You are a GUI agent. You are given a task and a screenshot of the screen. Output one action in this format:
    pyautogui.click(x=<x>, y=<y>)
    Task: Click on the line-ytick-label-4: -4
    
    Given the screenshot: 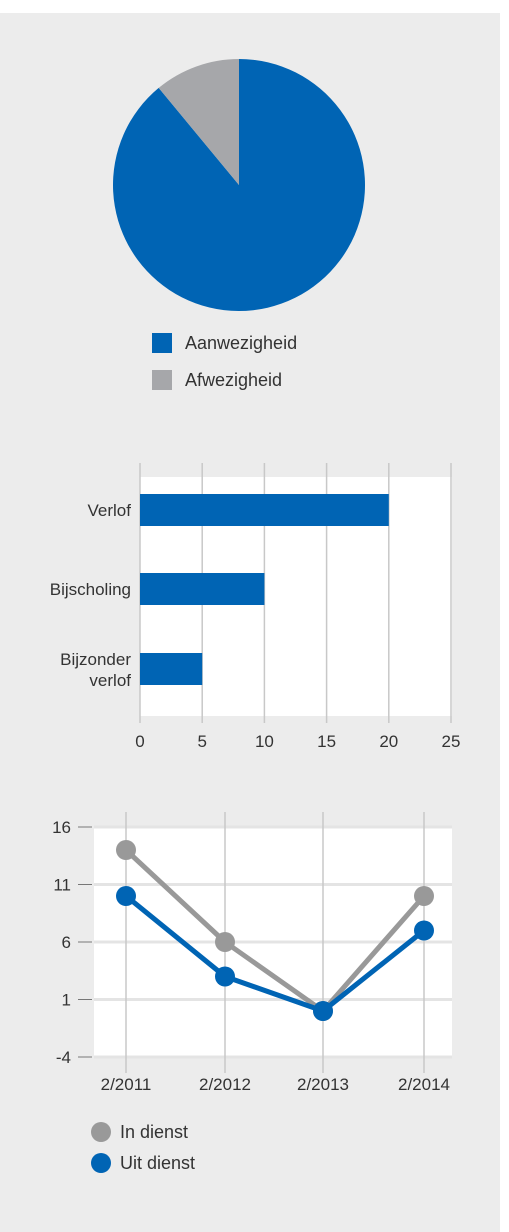 What is the action you would take?
    pyautogui.click(x=63, y=1057)
    